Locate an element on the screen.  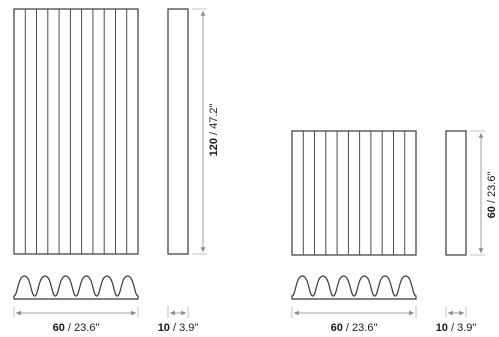
small-panel-wave-profile is located at coordinates (354, 287).